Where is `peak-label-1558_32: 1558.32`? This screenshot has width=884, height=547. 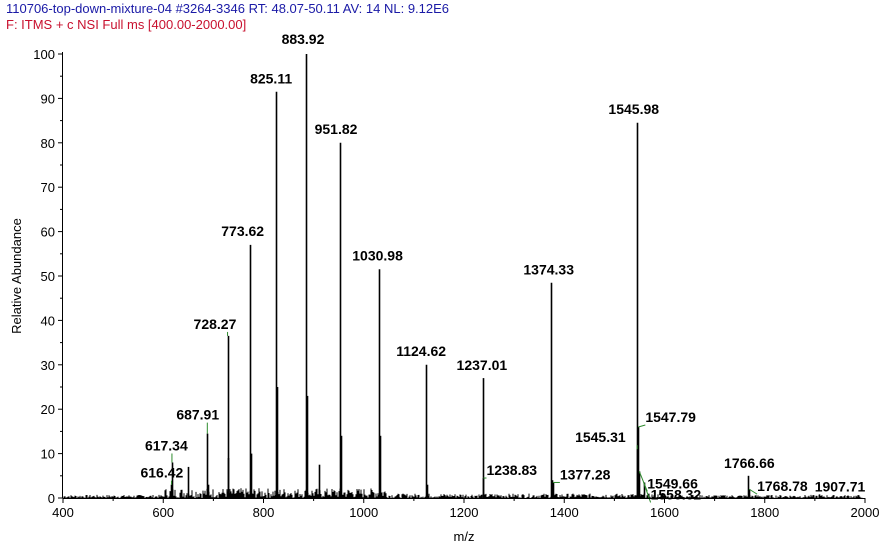 peak-label-1558_32: 1558.32 is located at coordinates (676, 494).